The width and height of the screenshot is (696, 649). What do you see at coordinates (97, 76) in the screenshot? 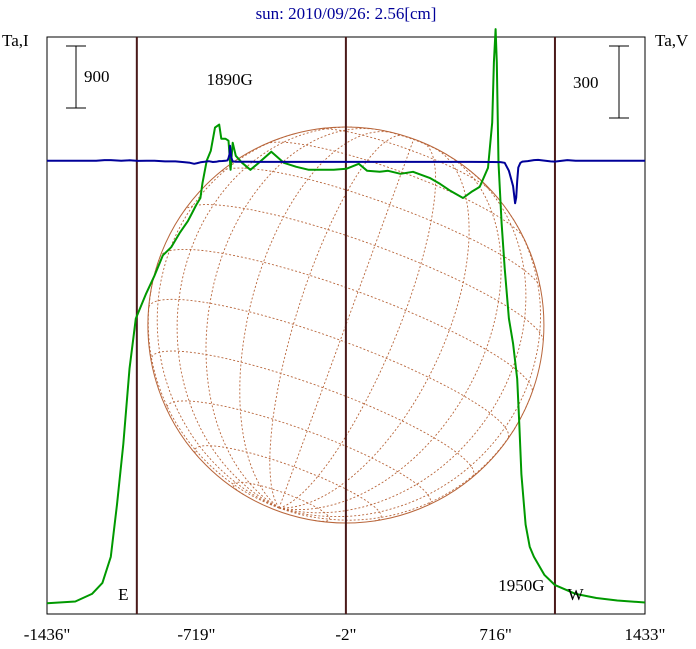
I see `left-scale-label: 900` at bounding box center [97, 76].